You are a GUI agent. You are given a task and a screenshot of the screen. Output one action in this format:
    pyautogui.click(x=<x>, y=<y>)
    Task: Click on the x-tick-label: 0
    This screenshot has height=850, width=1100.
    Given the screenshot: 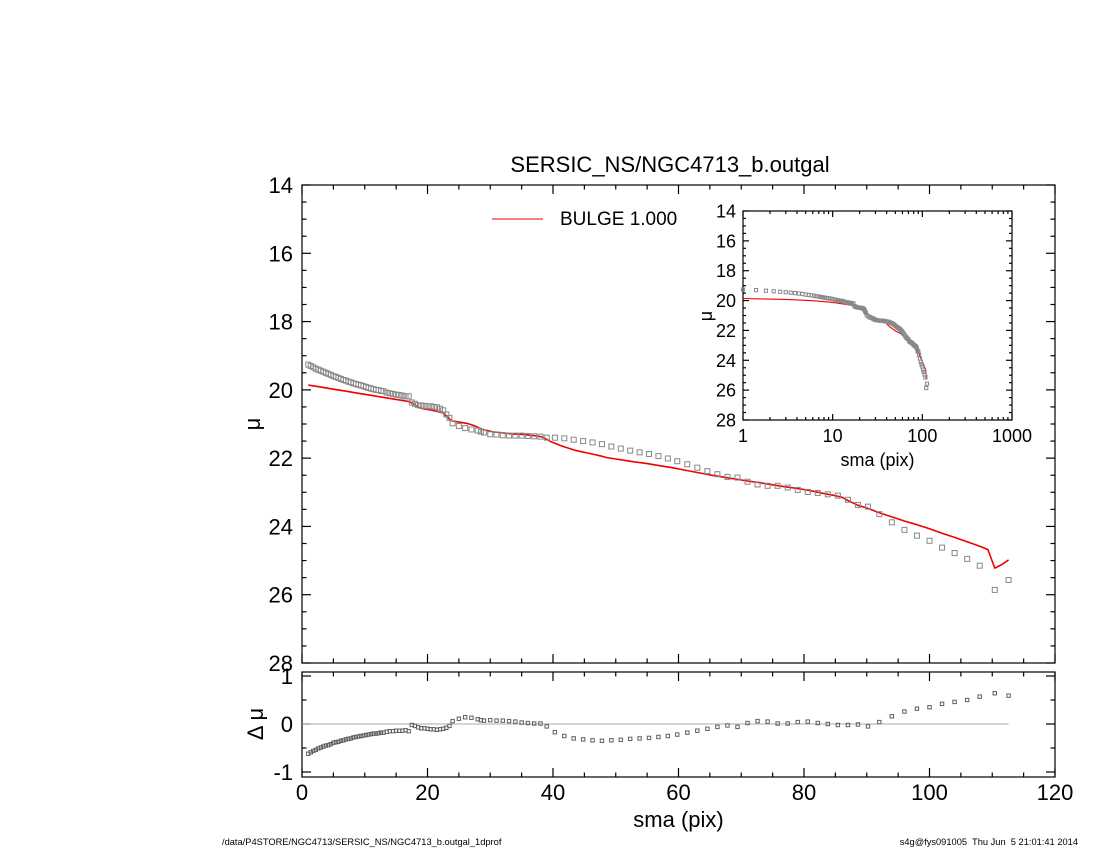 What is the action you would take?
    pyautogui.click(x=302, y=792)
    